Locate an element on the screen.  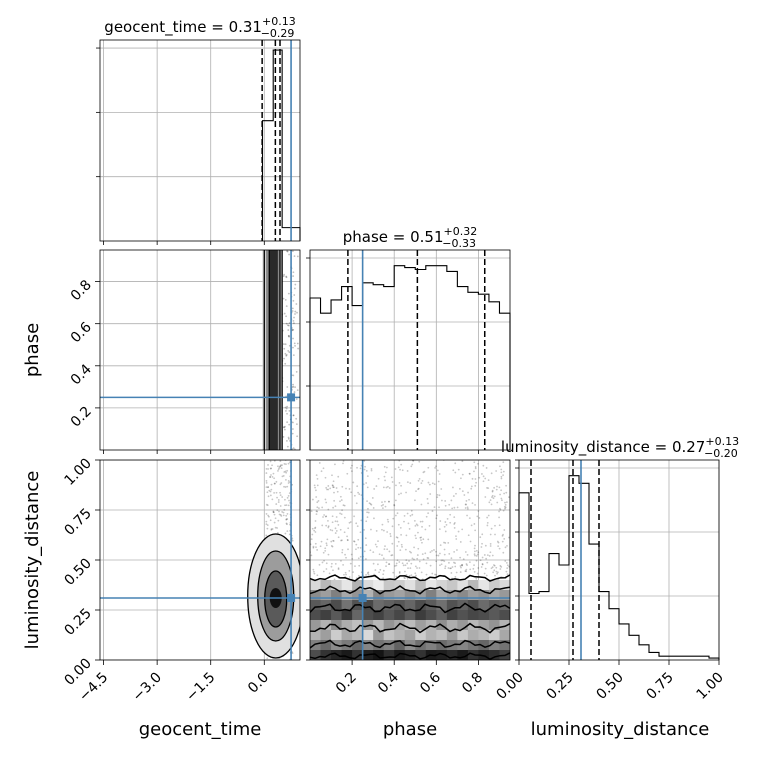
hist-panel-phase is located at coordinates (410, 350).